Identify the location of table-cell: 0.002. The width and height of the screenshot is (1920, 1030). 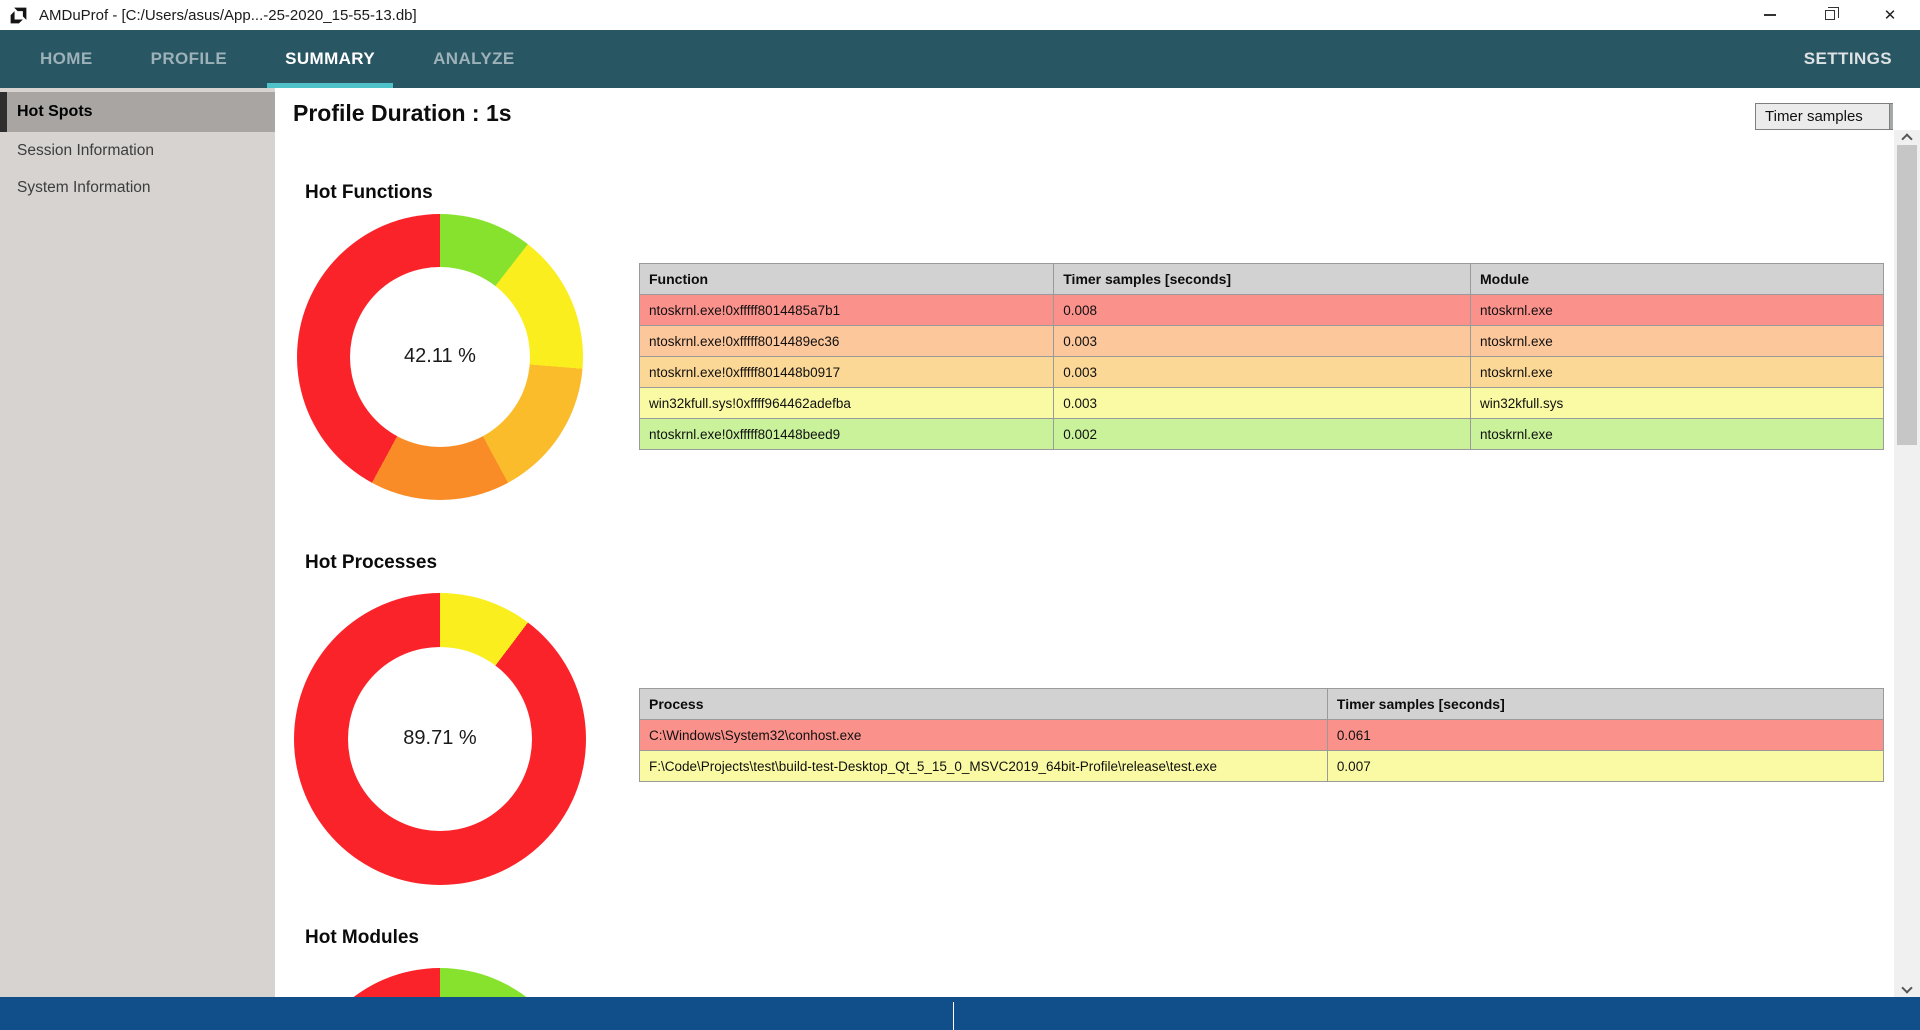
(1262, 434).